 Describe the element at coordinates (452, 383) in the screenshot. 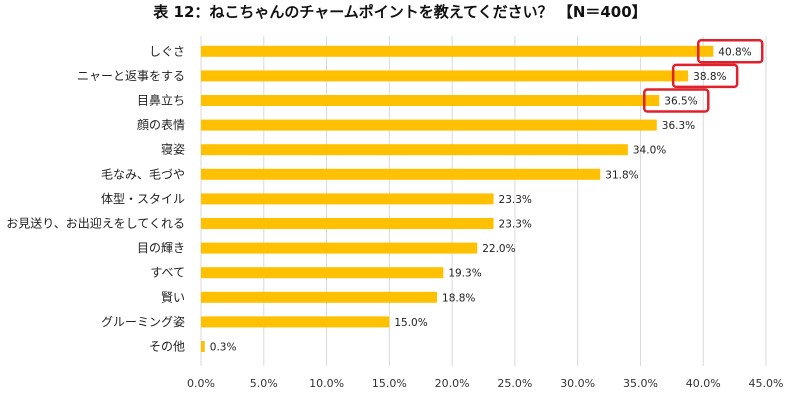

I see `x-tick-label: 20.0%` at that location.